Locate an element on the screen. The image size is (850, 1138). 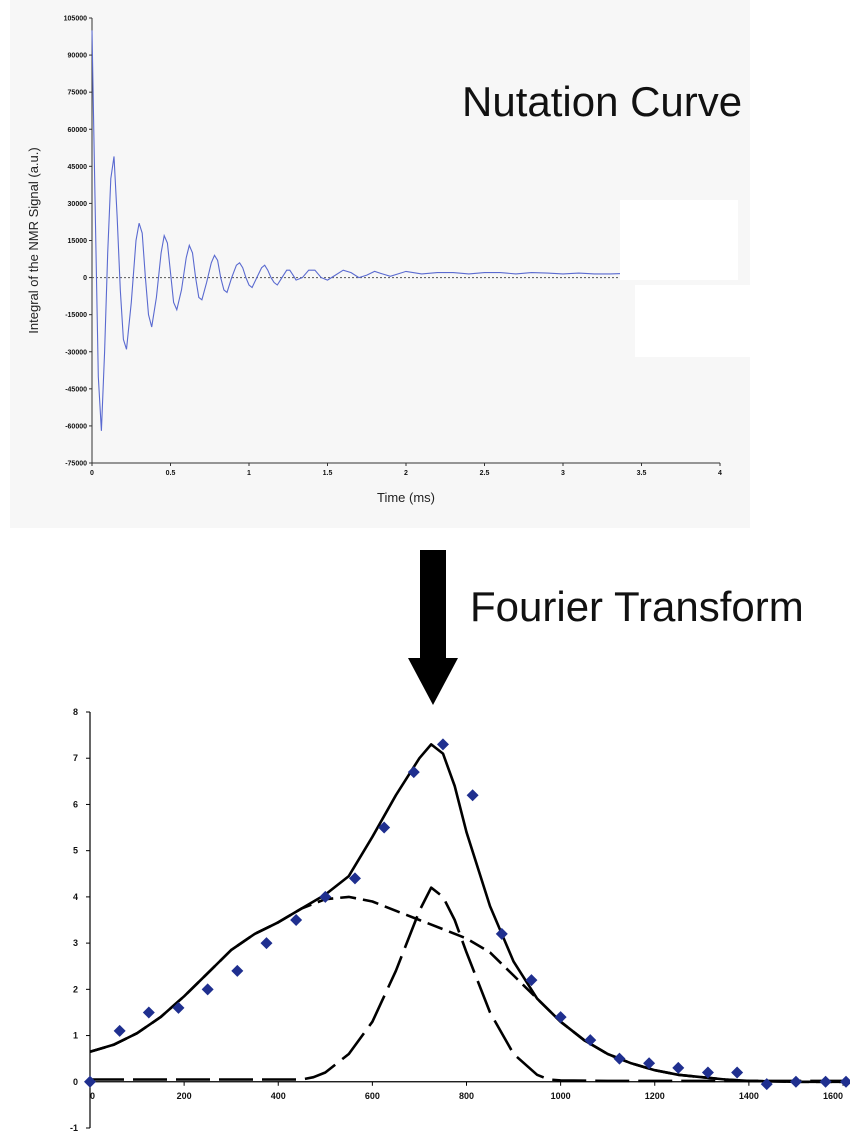
y-tick-label: 4 is located at coordinates (75, 897).